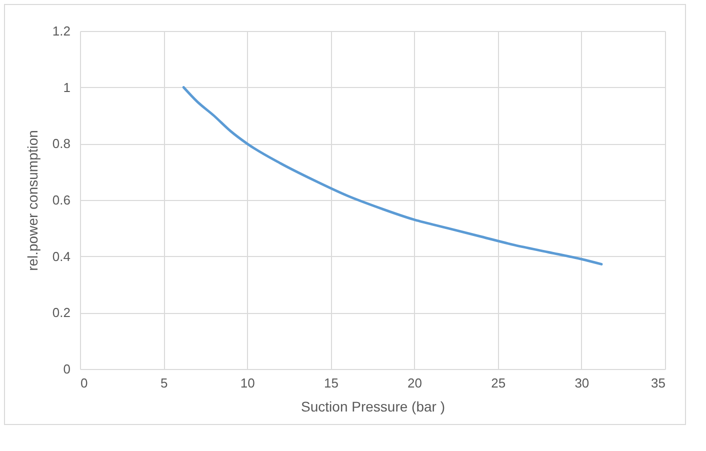 Image resolution: width=706 pixels, height=451 pixels. Describe the element at coordinates (331, 383) in the screenshot. I see `x-tick-label: 15` at that location.